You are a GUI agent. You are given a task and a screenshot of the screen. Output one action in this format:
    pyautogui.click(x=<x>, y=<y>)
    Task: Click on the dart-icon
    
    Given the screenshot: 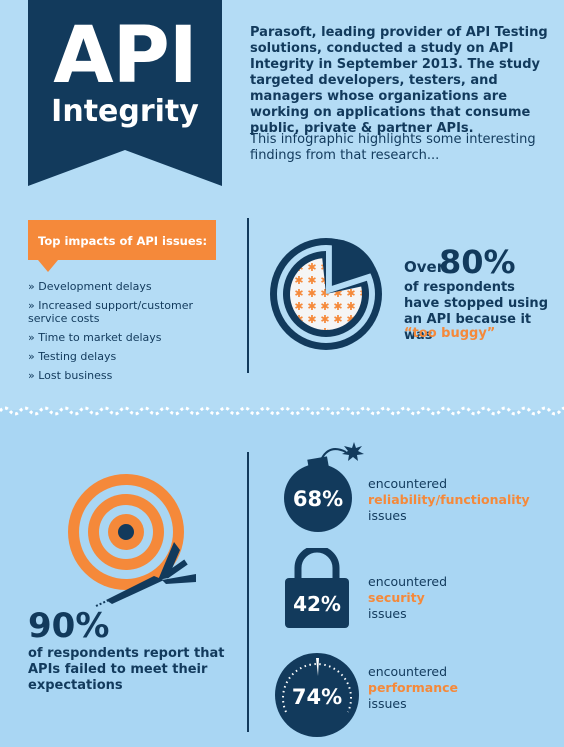 What is the action you would take?
    pyautogui.click(x=145, y=574)
    